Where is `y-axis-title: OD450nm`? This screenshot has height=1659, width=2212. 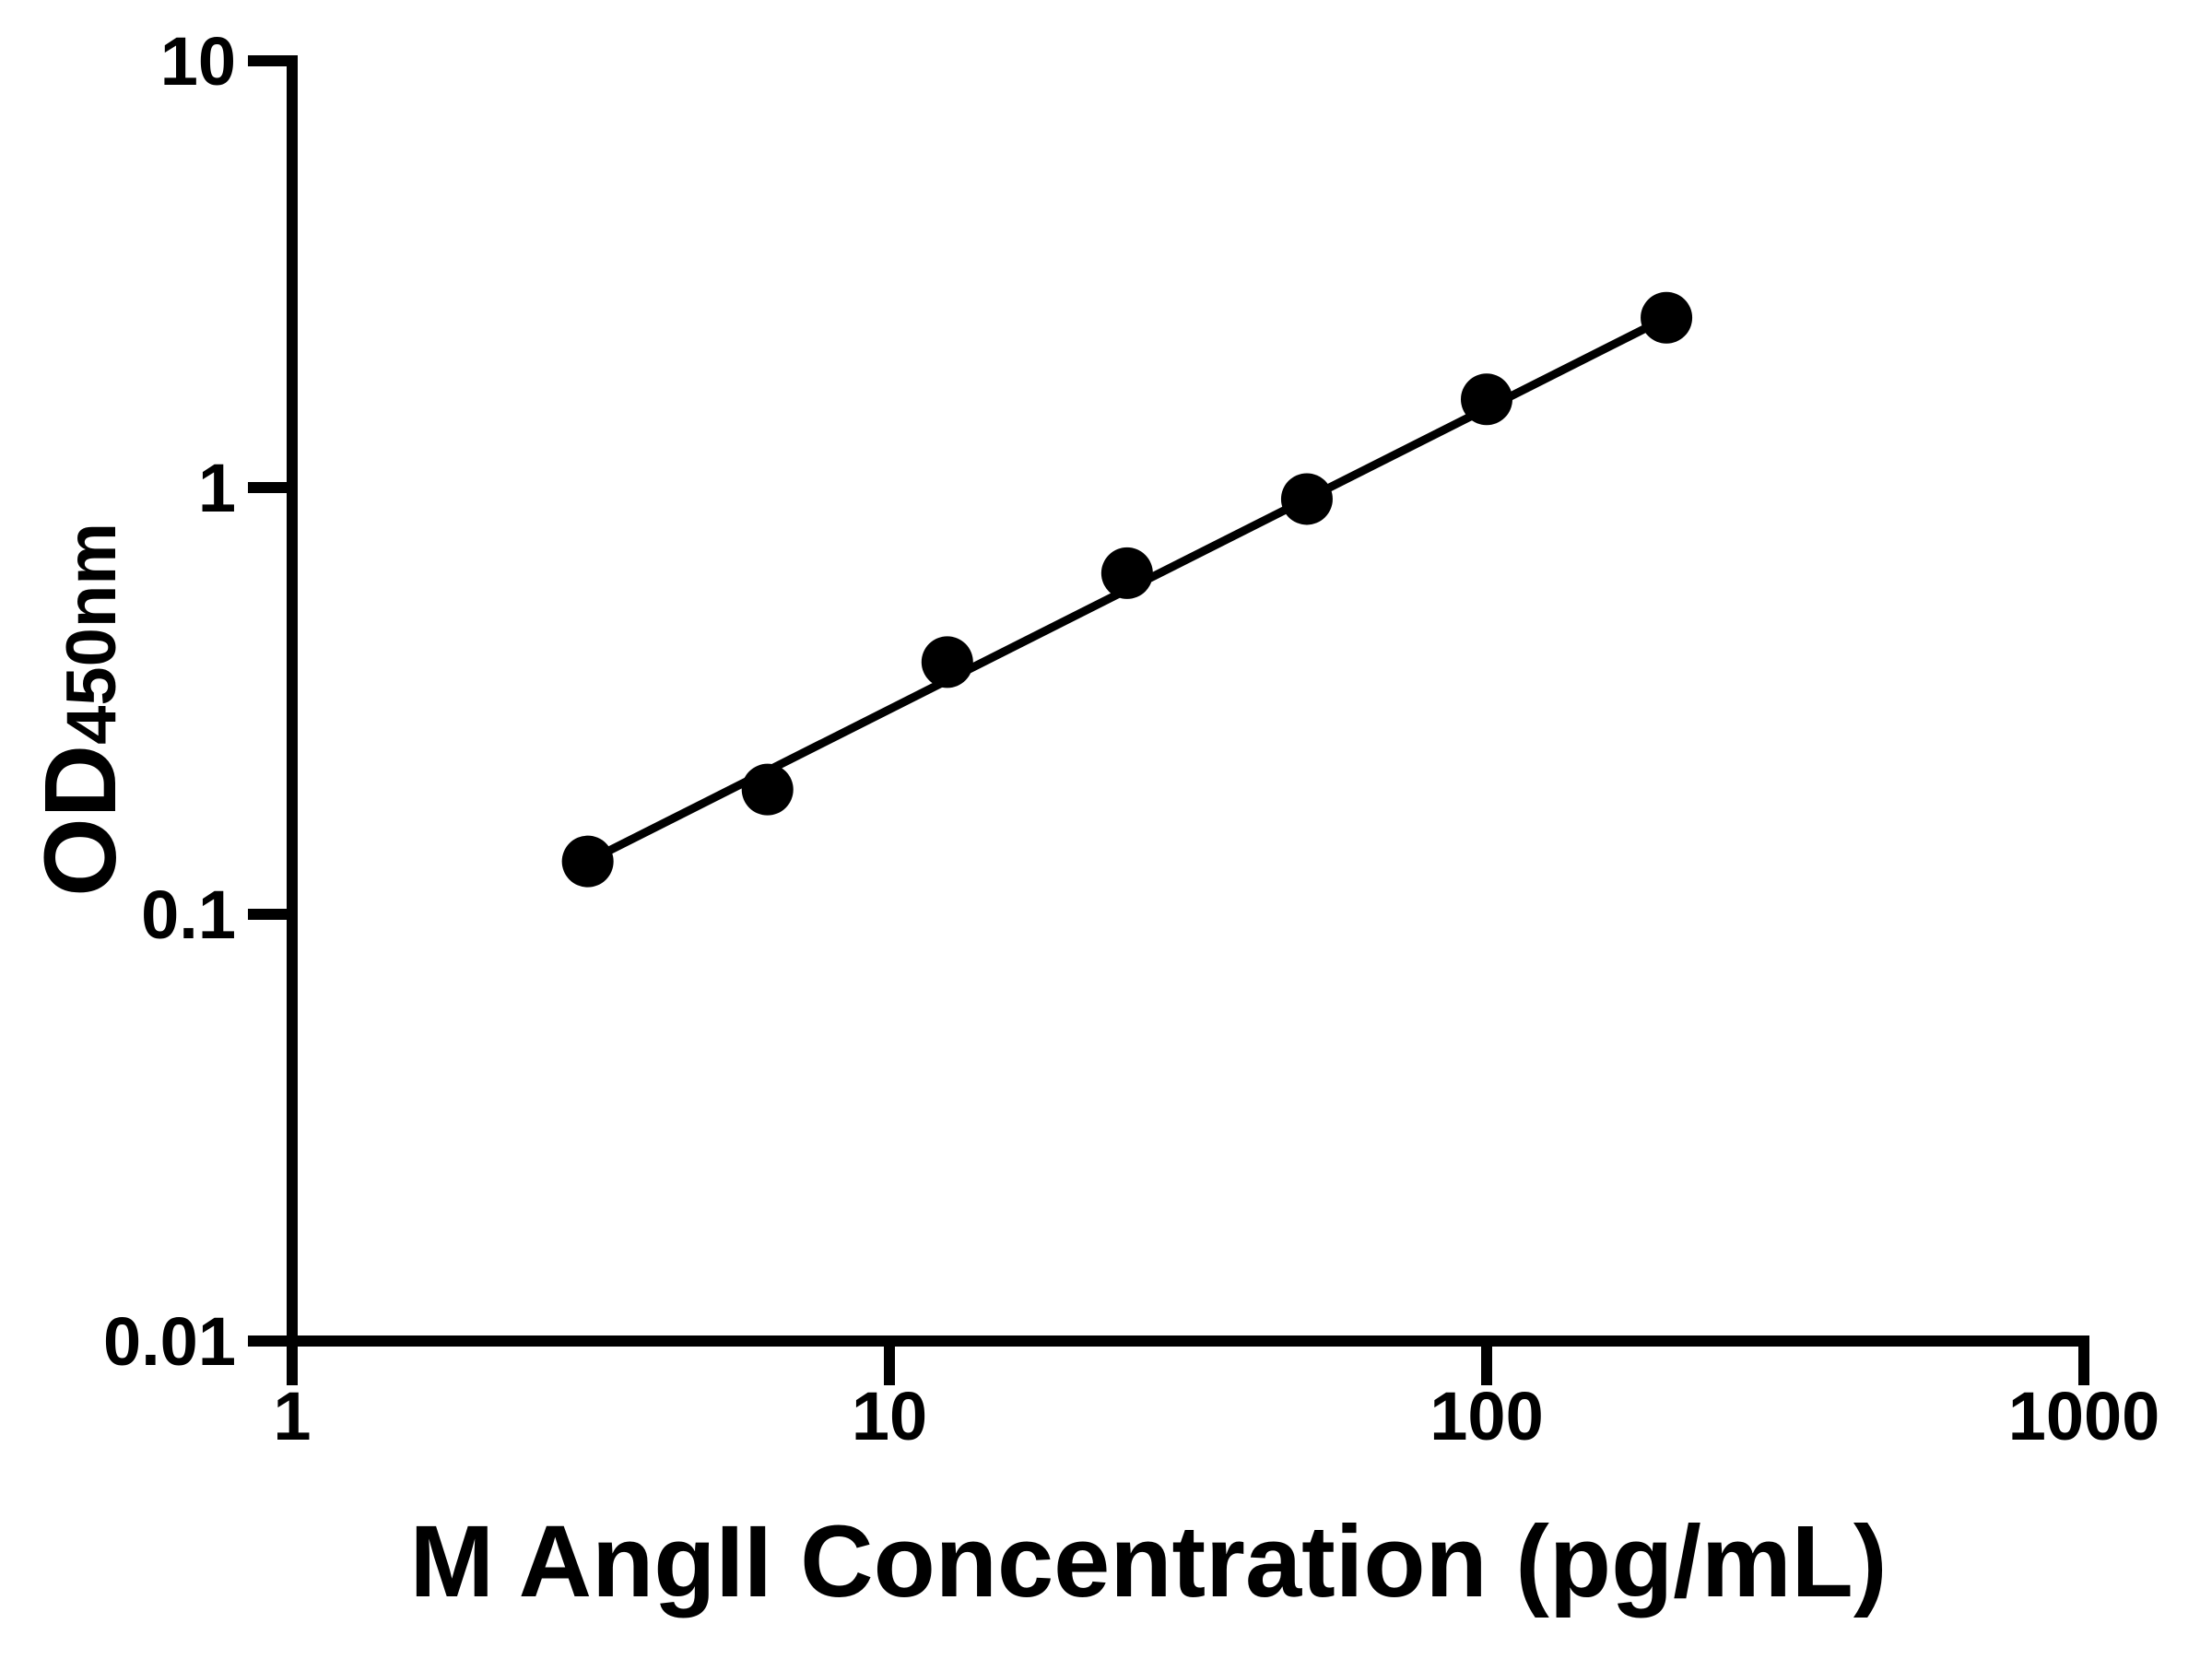
y-axis-title: OD450nm is located at coordinates (80, 710).